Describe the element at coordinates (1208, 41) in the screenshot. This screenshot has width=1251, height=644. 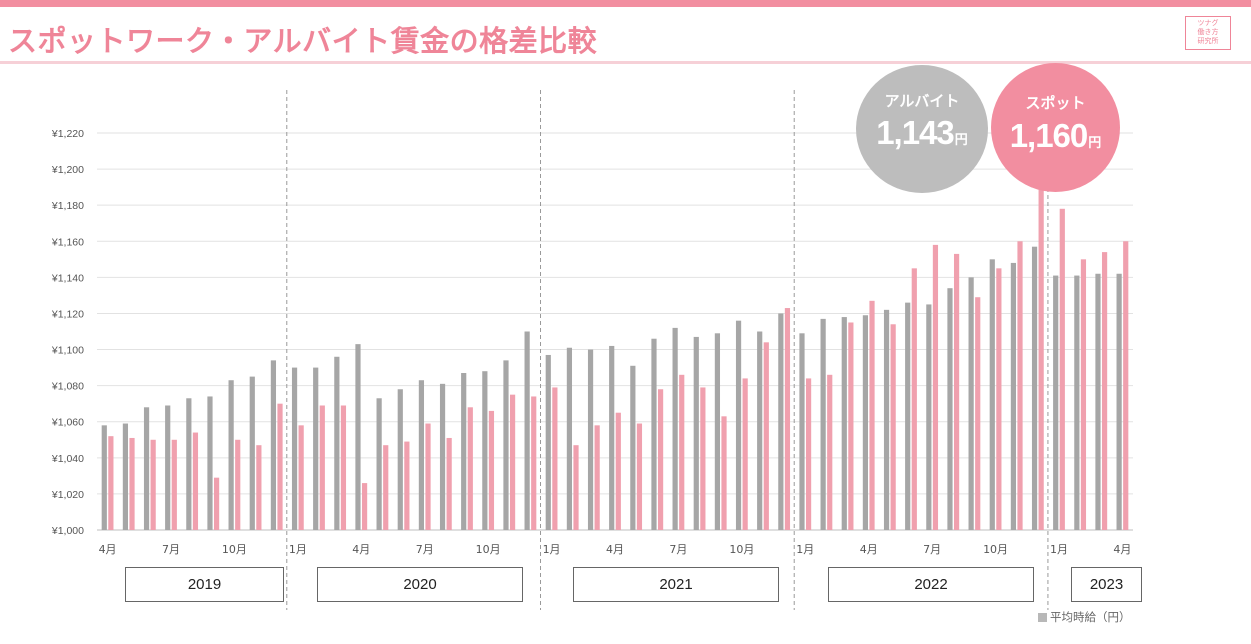
I see `logo-line: 研究所` at that location.